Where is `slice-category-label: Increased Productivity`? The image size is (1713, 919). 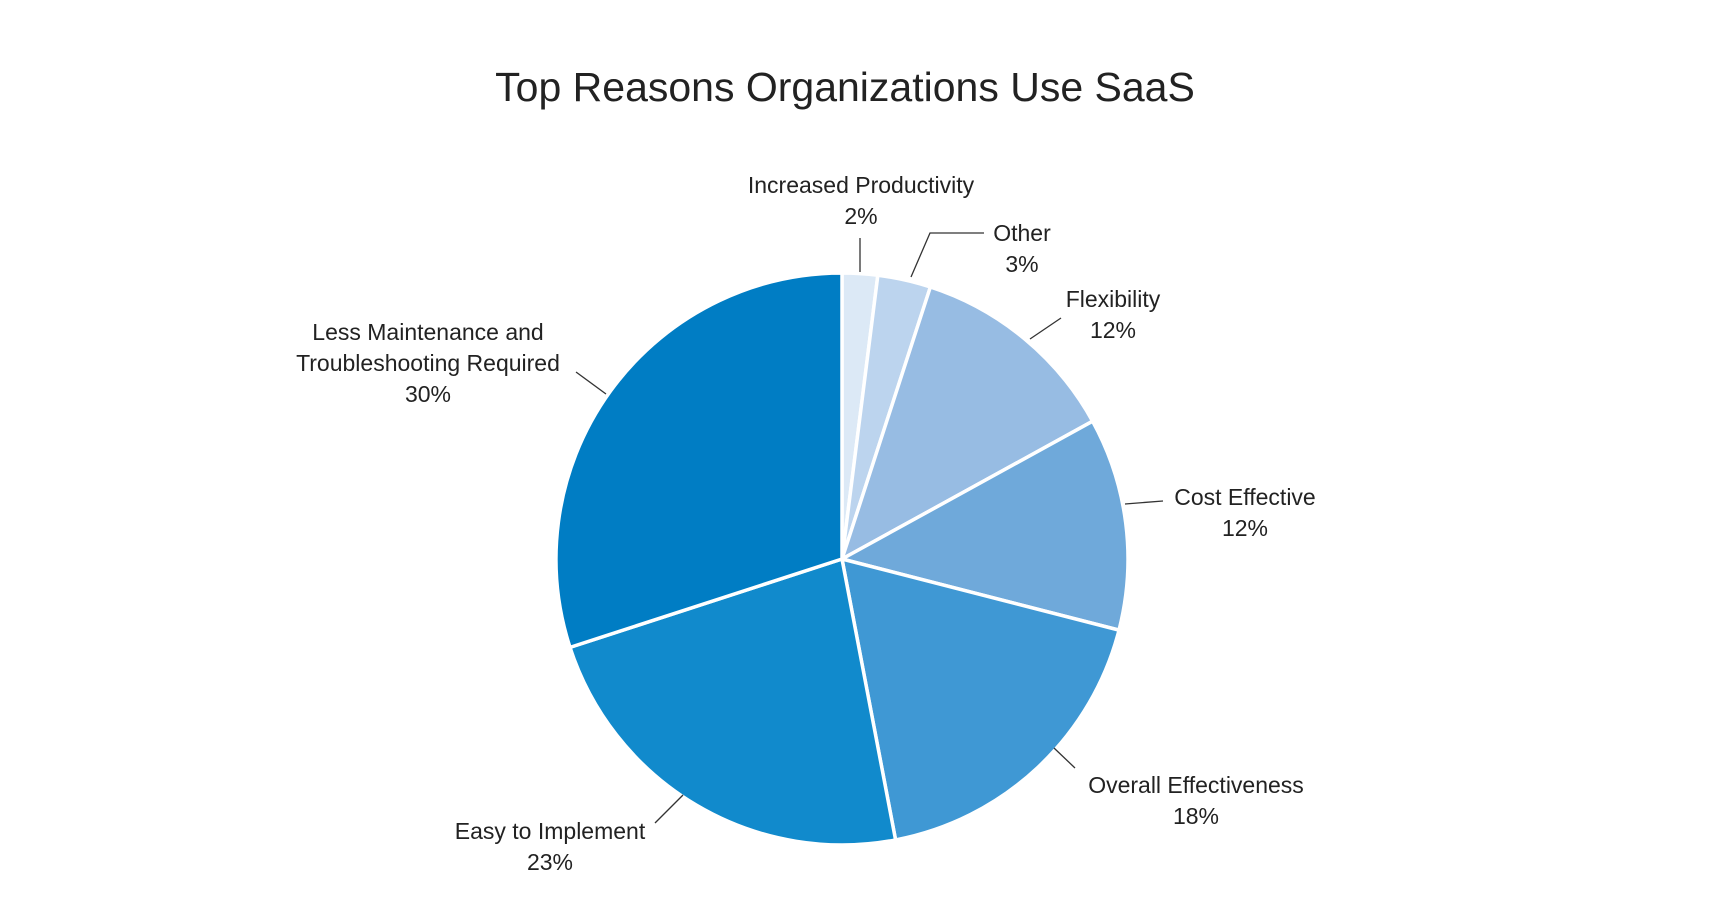
slice-category-label: Increased Productivity is located at coordinates (861, 185).